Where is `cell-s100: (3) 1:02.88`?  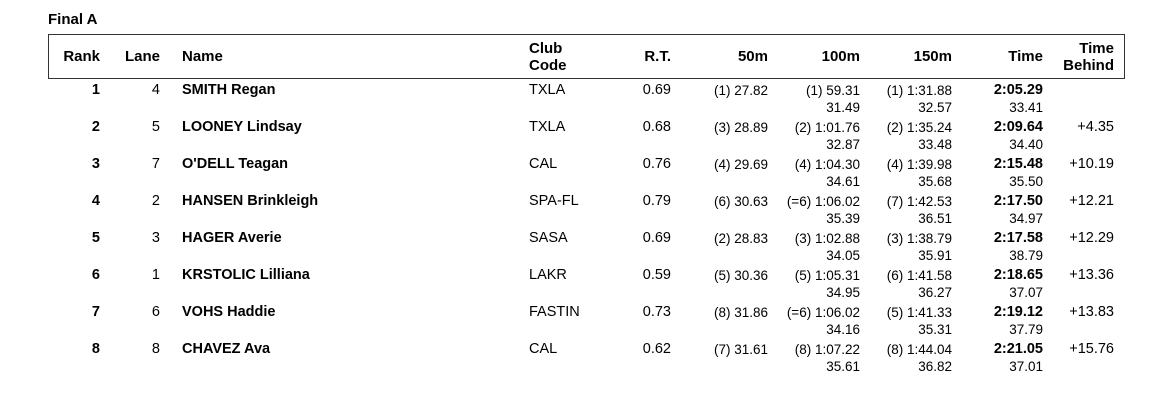 cell-s100: (3) 1:02.88 is located at coordinates (827, 238).